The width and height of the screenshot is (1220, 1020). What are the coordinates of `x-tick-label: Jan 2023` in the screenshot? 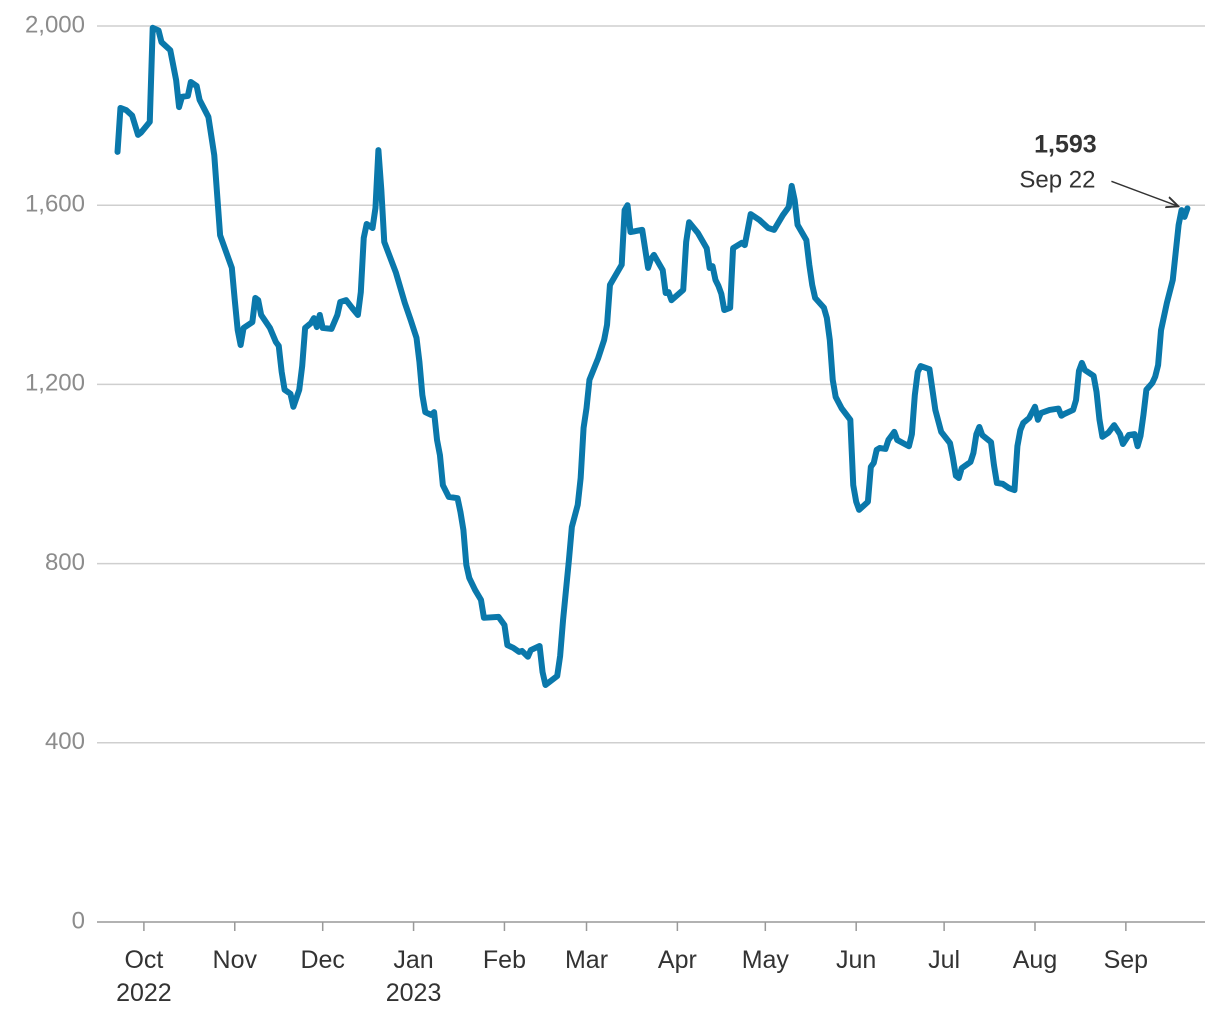 It's located at (413, 976).